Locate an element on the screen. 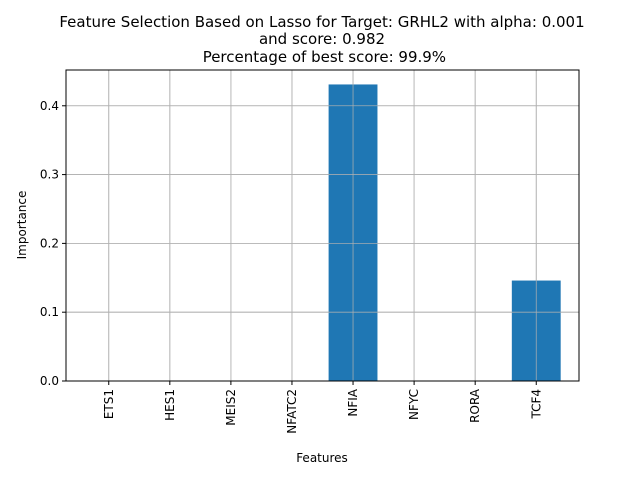 Image resolution: width=640 pixels, height=480 pixels. y-axis-ticks: 0.0 0.1 0.2 0.3 0.4 is located at coordinates (53, 243).